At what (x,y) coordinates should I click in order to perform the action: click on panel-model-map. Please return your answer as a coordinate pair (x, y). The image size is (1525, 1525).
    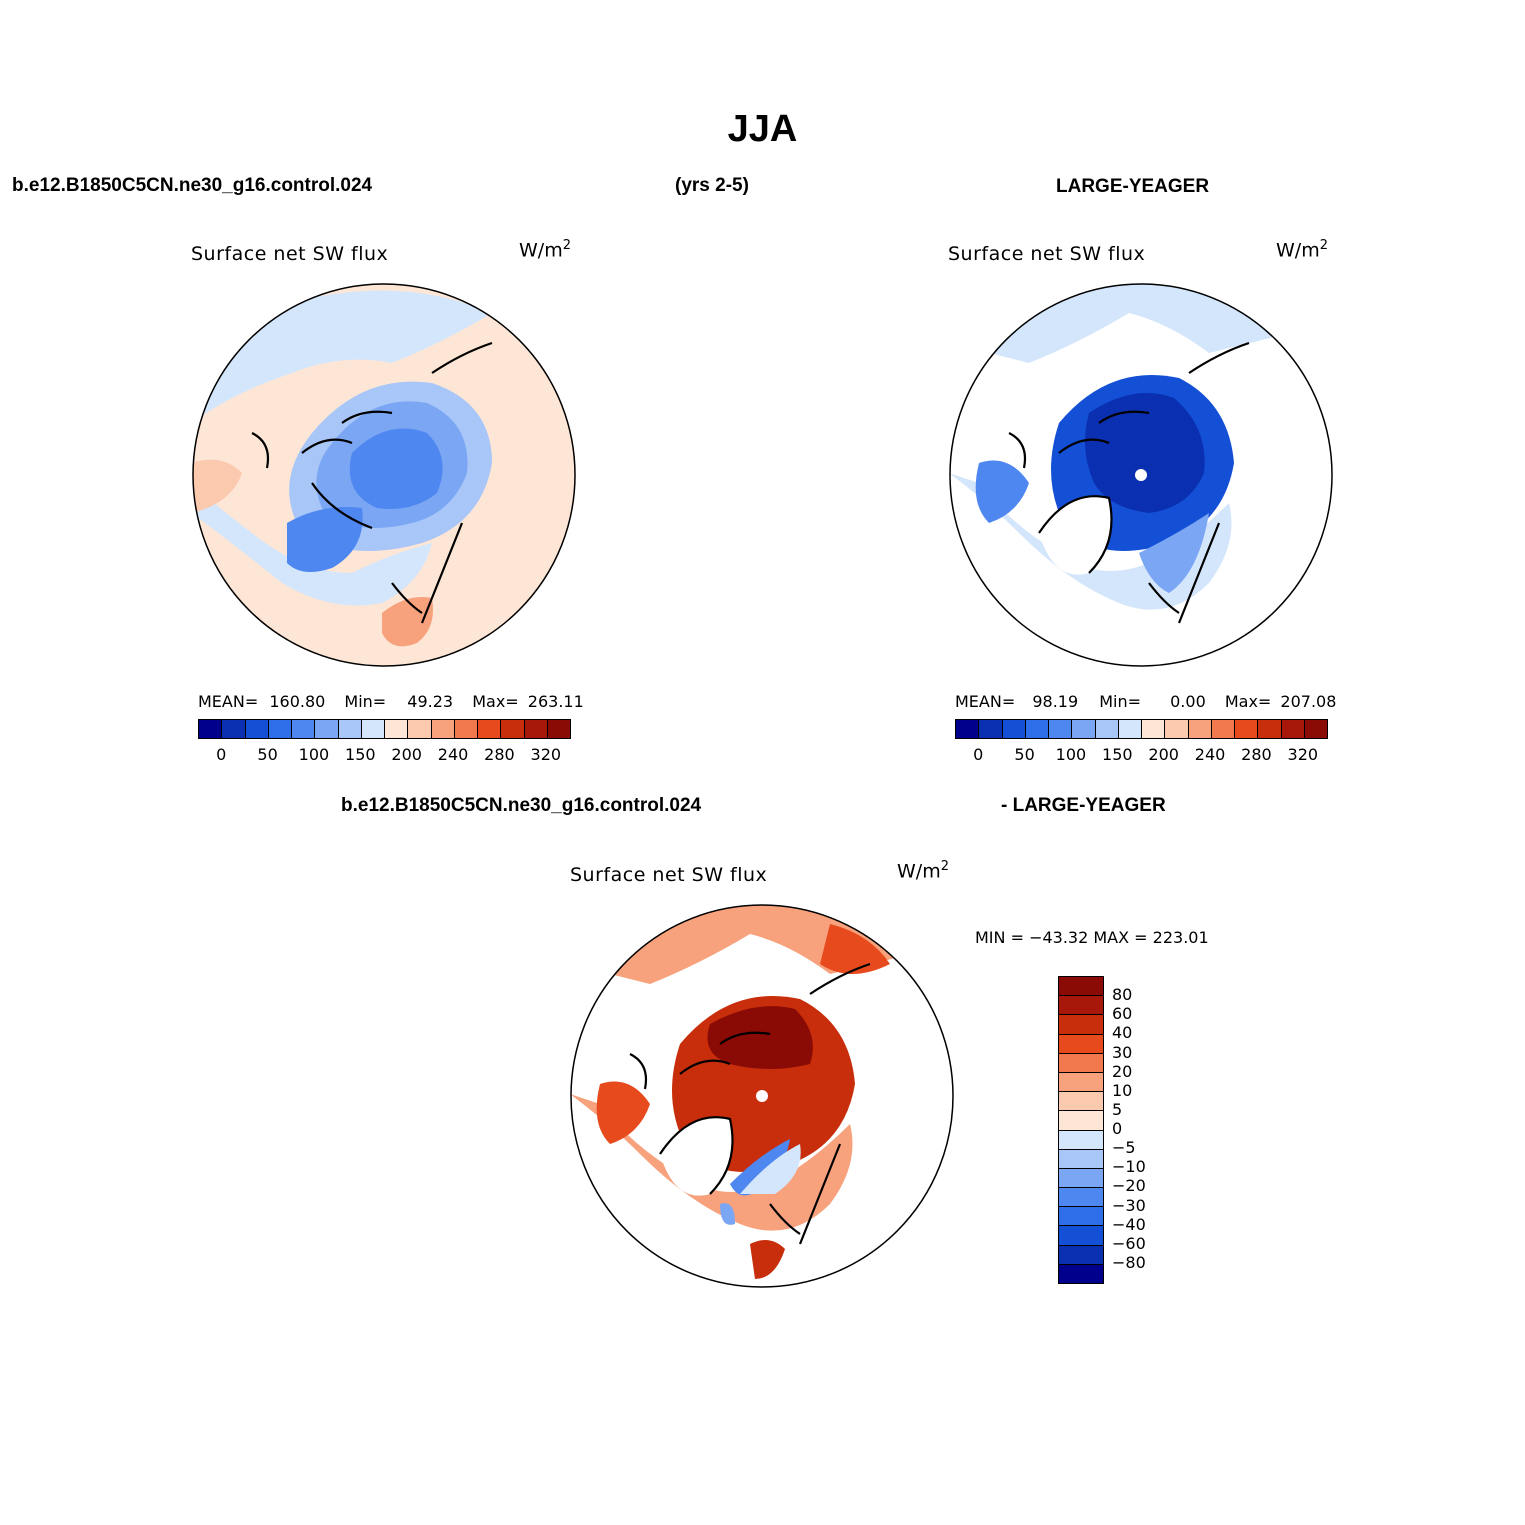
    Looking at the image, I should click on (384, 475).